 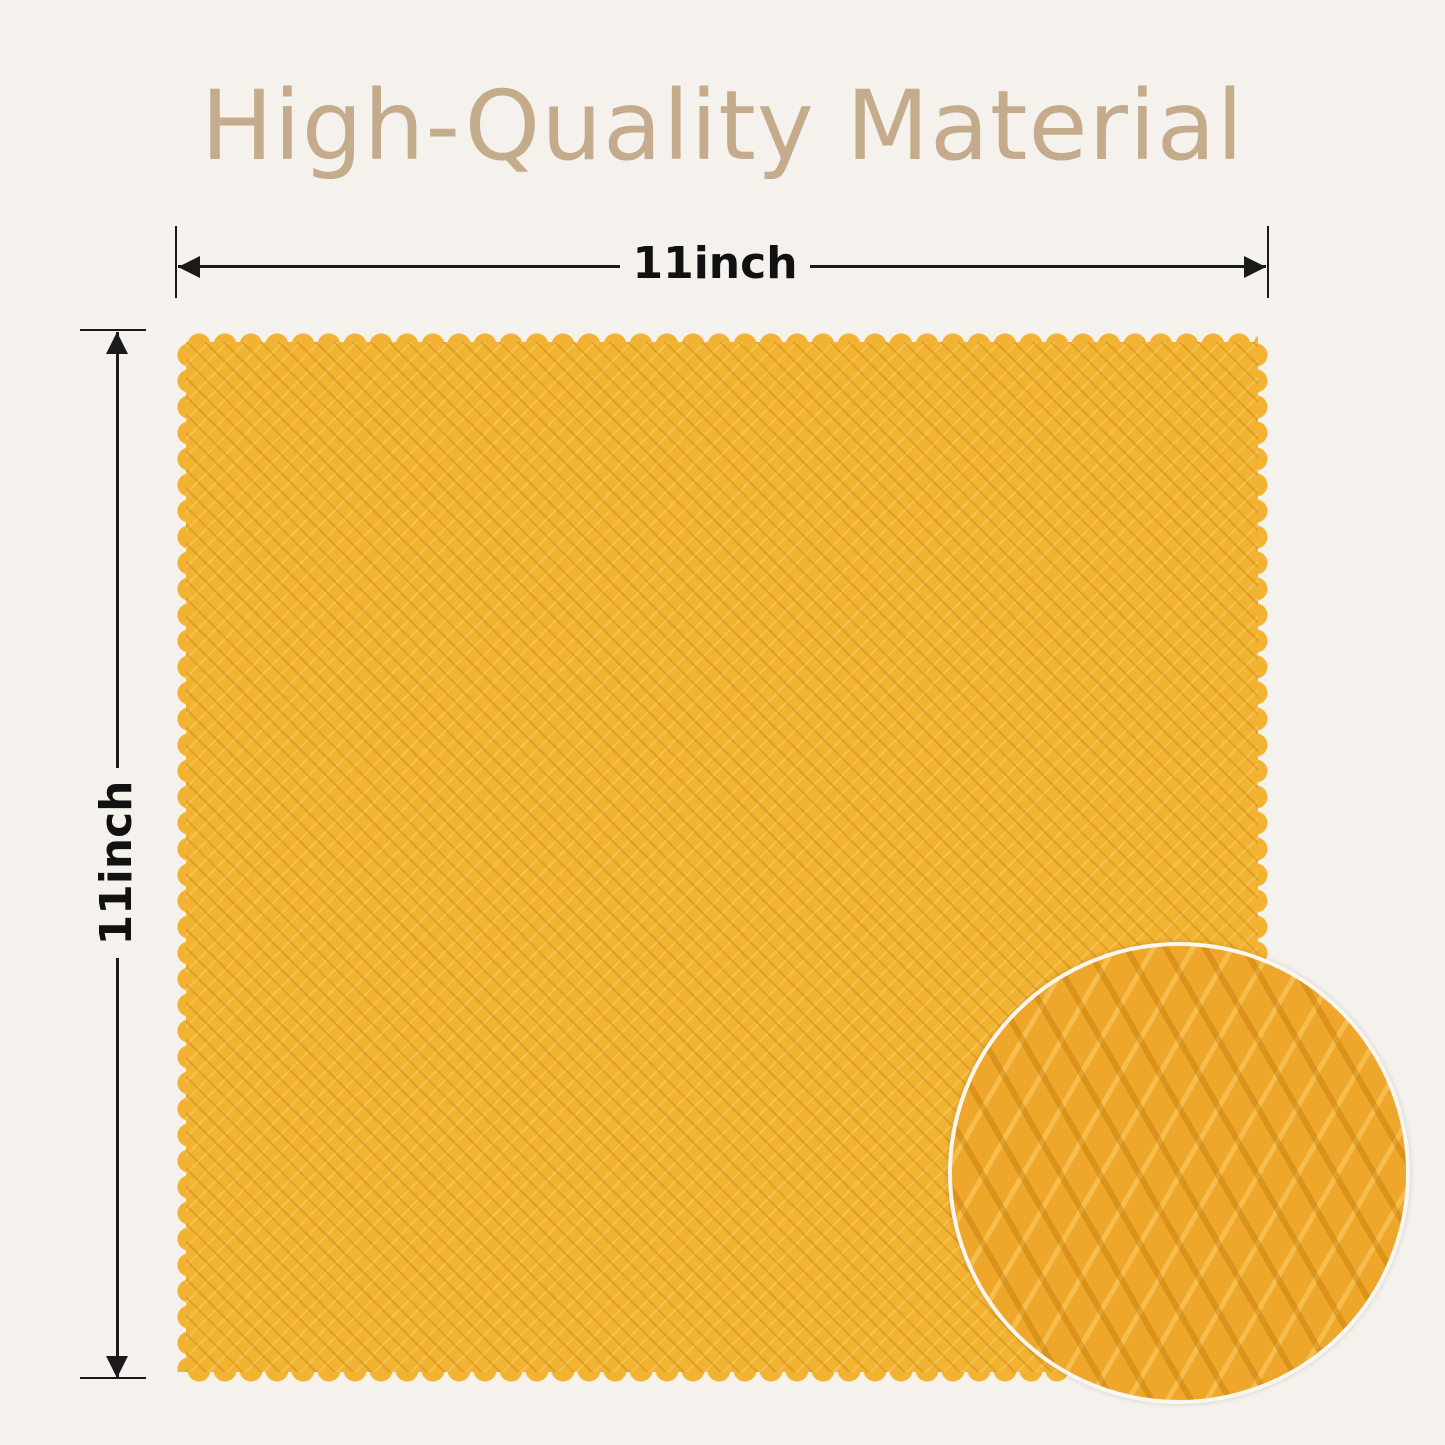 What do you see at coordinates (1268, 262) in the screenshot?
I see `width-tick-right` at bounding box center [1268, 262].